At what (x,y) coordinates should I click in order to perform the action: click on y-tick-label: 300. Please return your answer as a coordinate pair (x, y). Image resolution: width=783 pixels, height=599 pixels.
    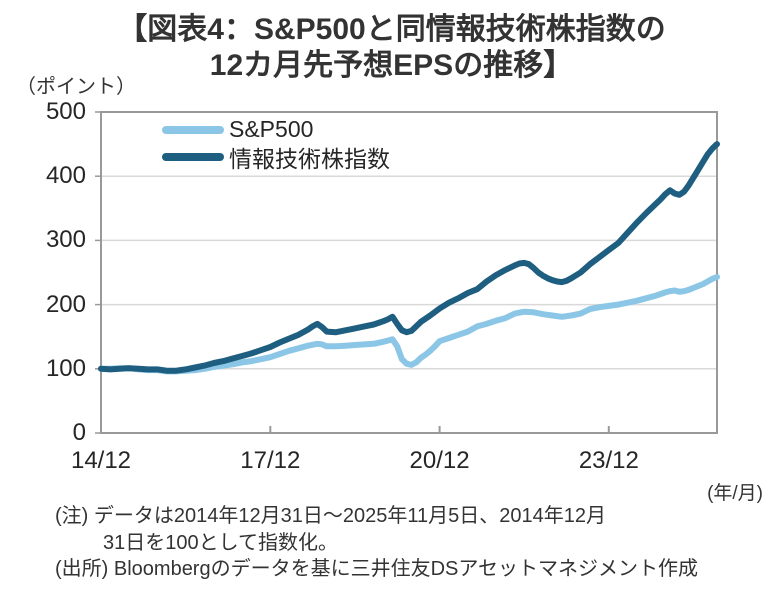
    Looking at the image, I should click on (65, 240).